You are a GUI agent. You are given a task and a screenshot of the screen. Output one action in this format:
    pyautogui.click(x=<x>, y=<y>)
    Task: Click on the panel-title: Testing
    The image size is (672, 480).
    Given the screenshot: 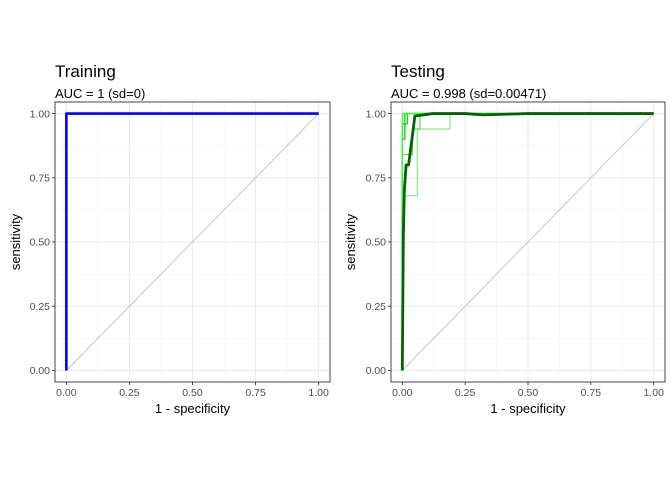 What is the action you would take?
    pyautogui.click(x=418, y=71)
    